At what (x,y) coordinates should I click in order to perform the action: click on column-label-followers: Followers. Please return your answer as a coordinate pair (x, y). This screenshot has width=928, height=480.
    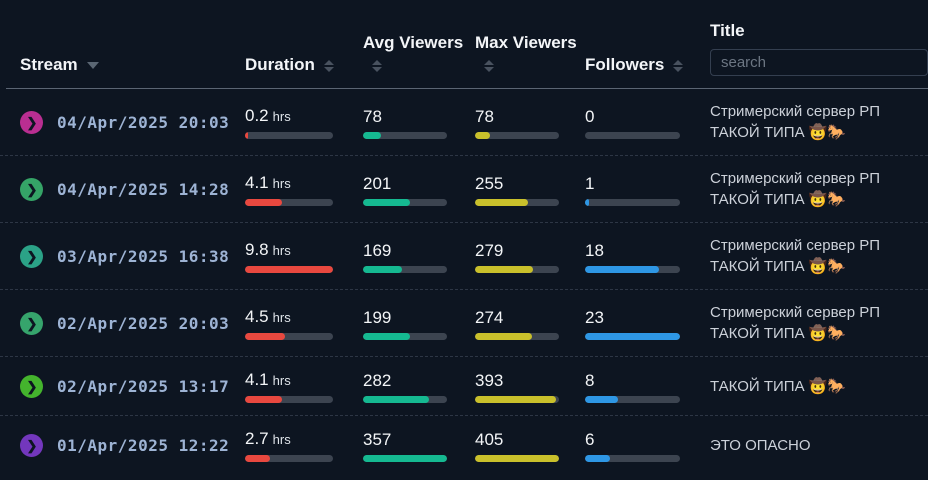
    Looking at the image, I should click on (625, 64).